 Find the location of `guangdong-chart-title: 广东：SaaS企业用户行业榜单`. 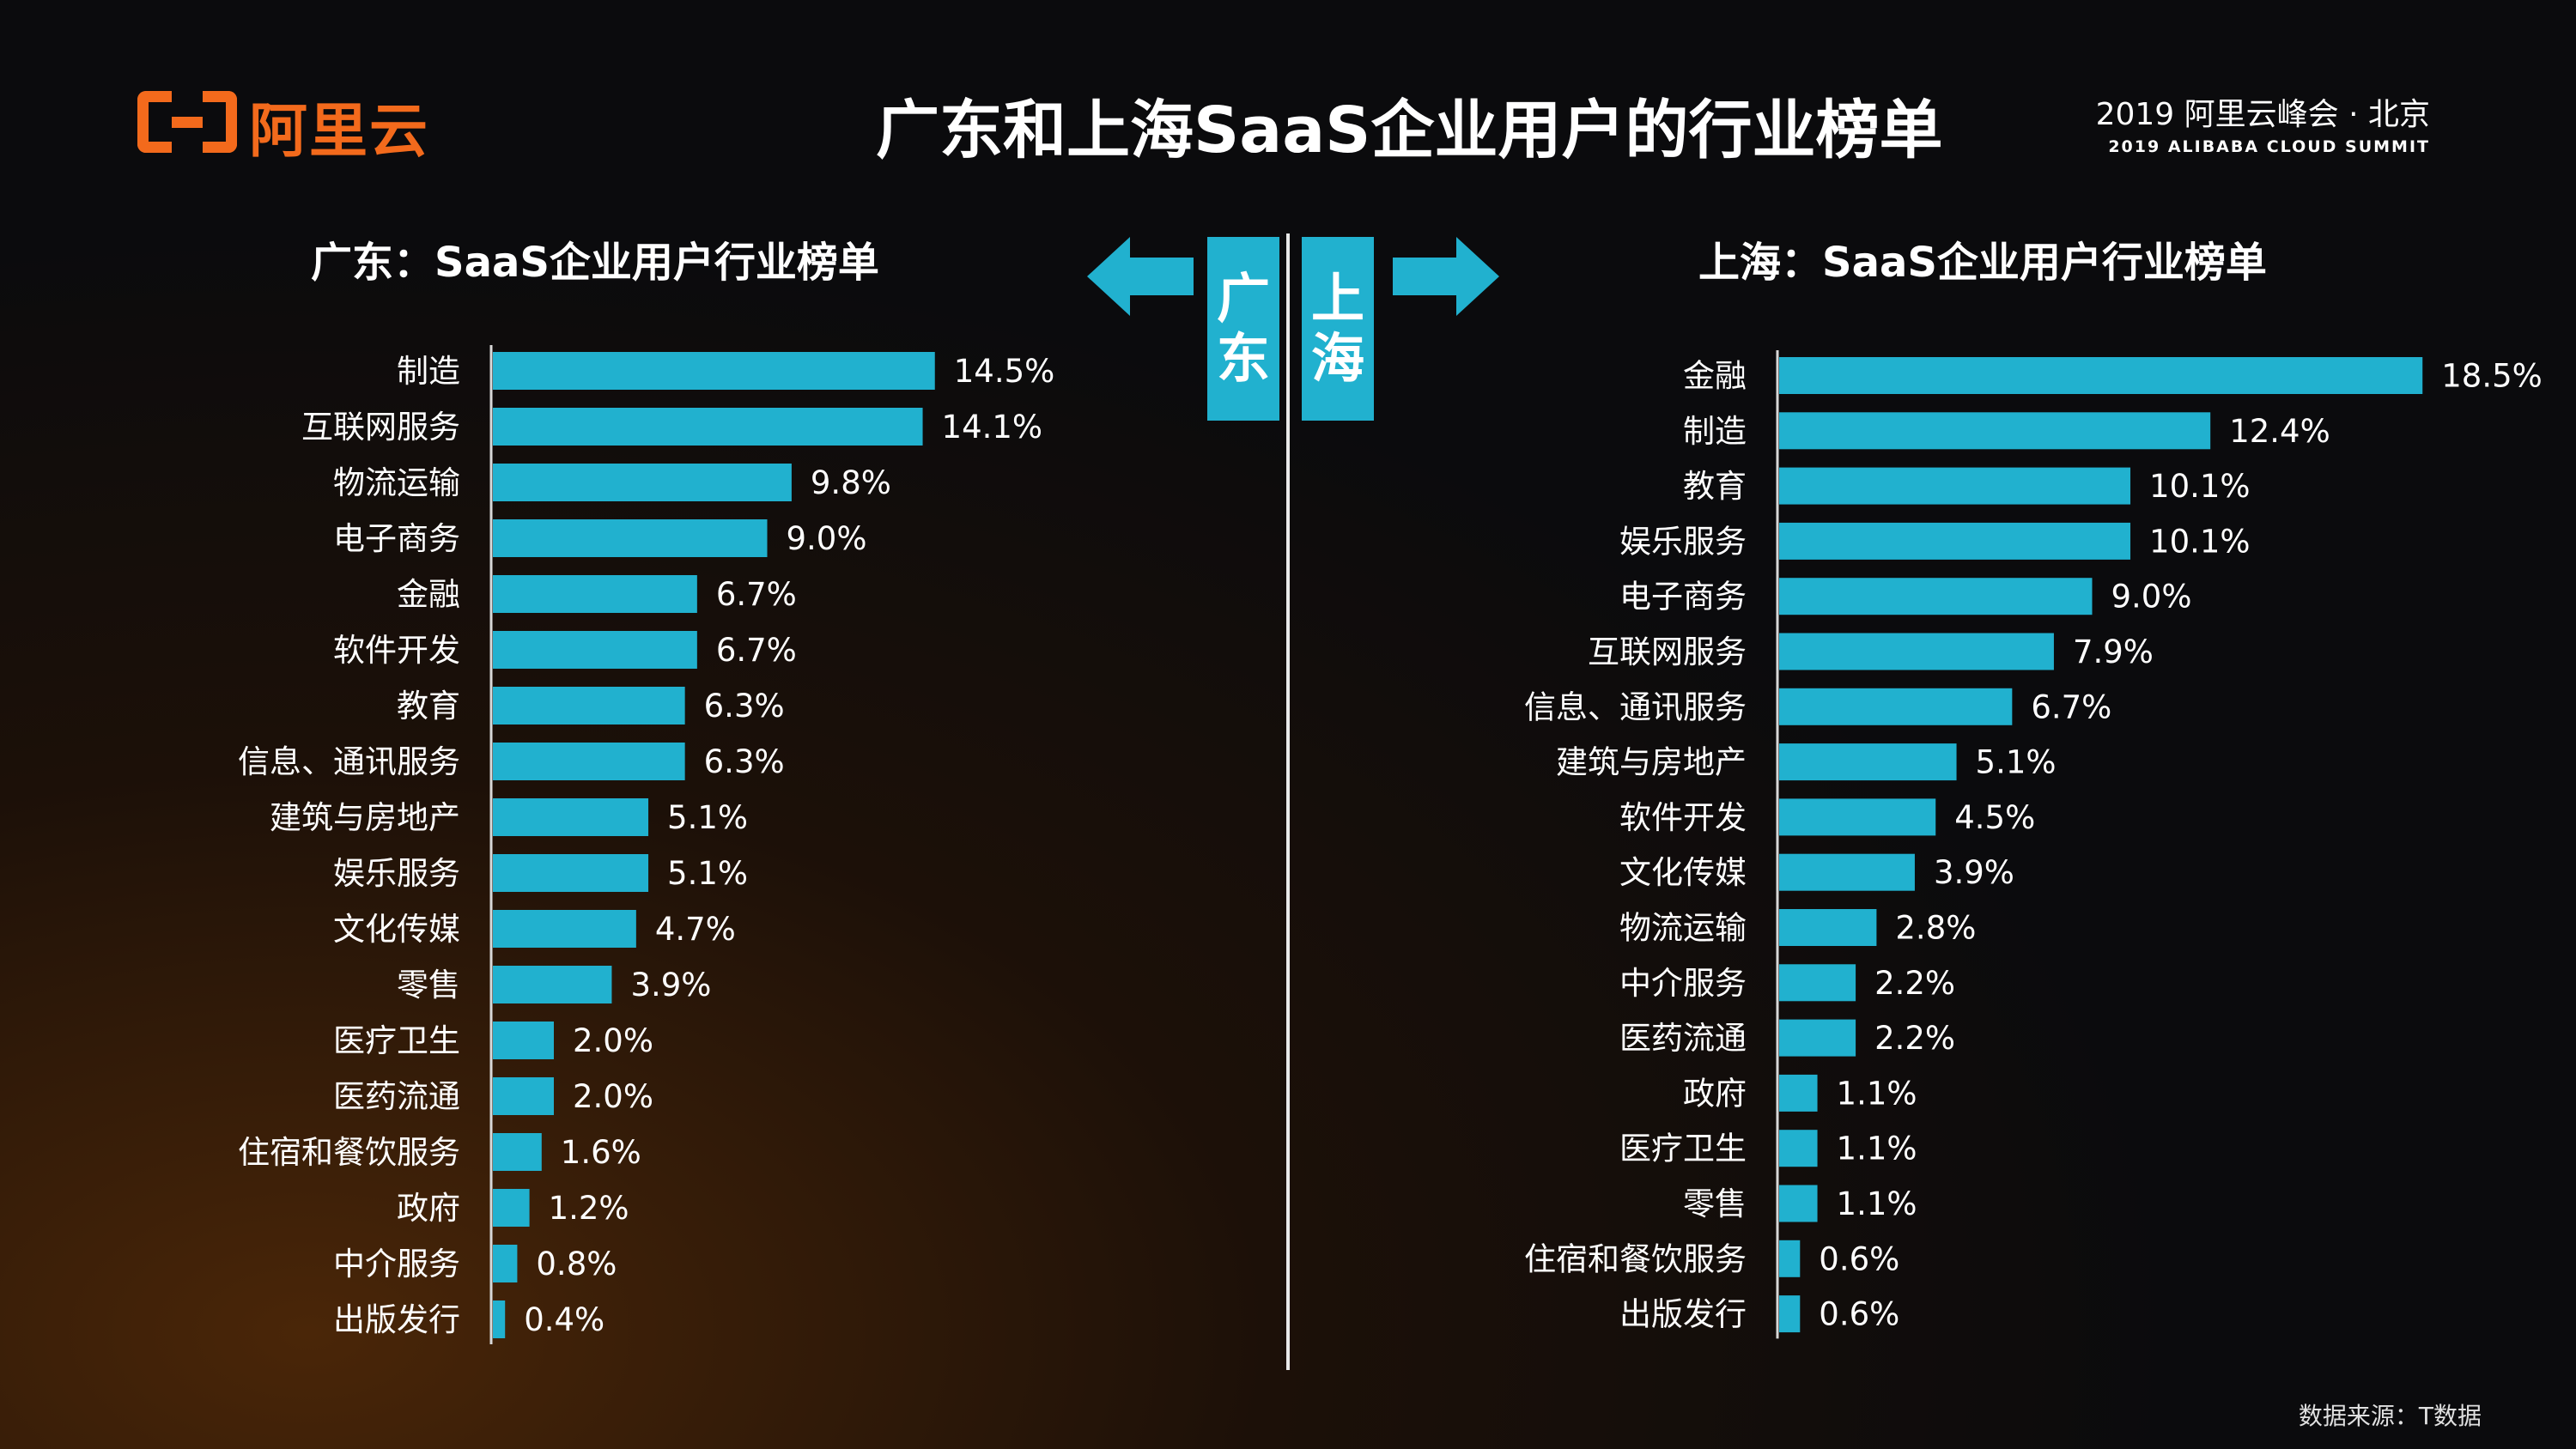

guangdong-chart-title: 广东：SaaS企业用户行业榜单 is located at coordinates (595, 263).